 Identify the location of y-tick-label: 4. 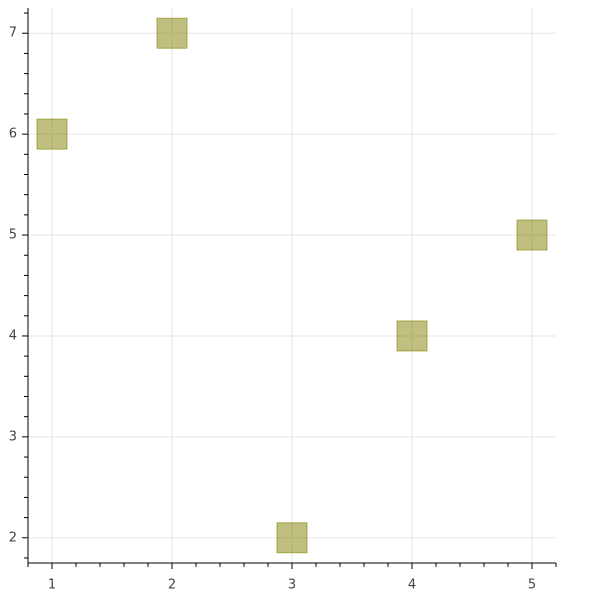
(13, 335).